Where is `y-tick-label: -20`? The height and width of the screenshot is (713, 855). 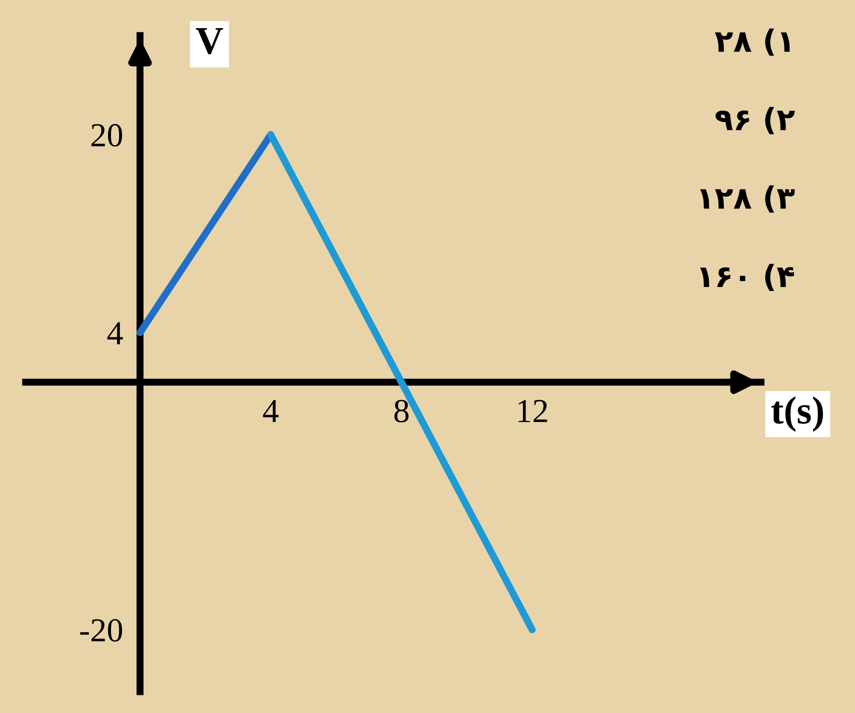
y-tick-label: -20 is located at coordinates (101, 630).